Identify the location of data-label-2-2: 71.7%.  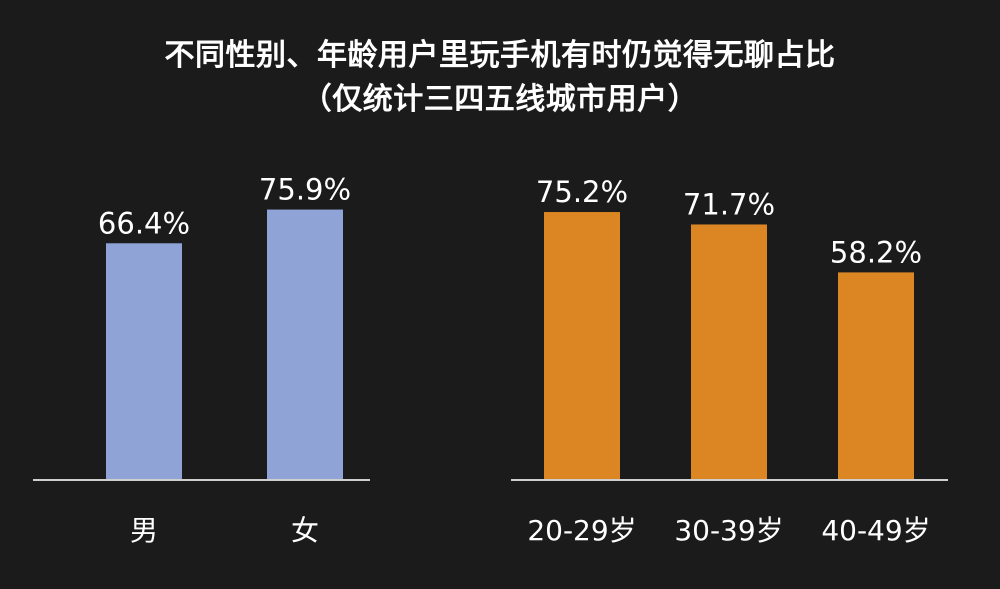
(729, 204).